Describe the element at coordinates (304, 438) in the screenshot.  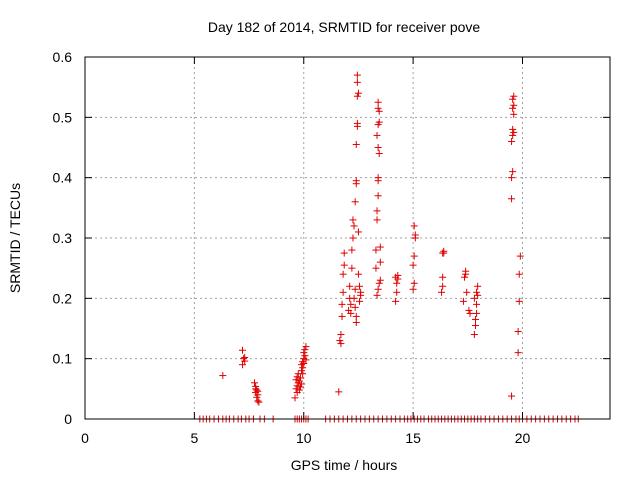
I see `x-tick-label: 10` at that location.